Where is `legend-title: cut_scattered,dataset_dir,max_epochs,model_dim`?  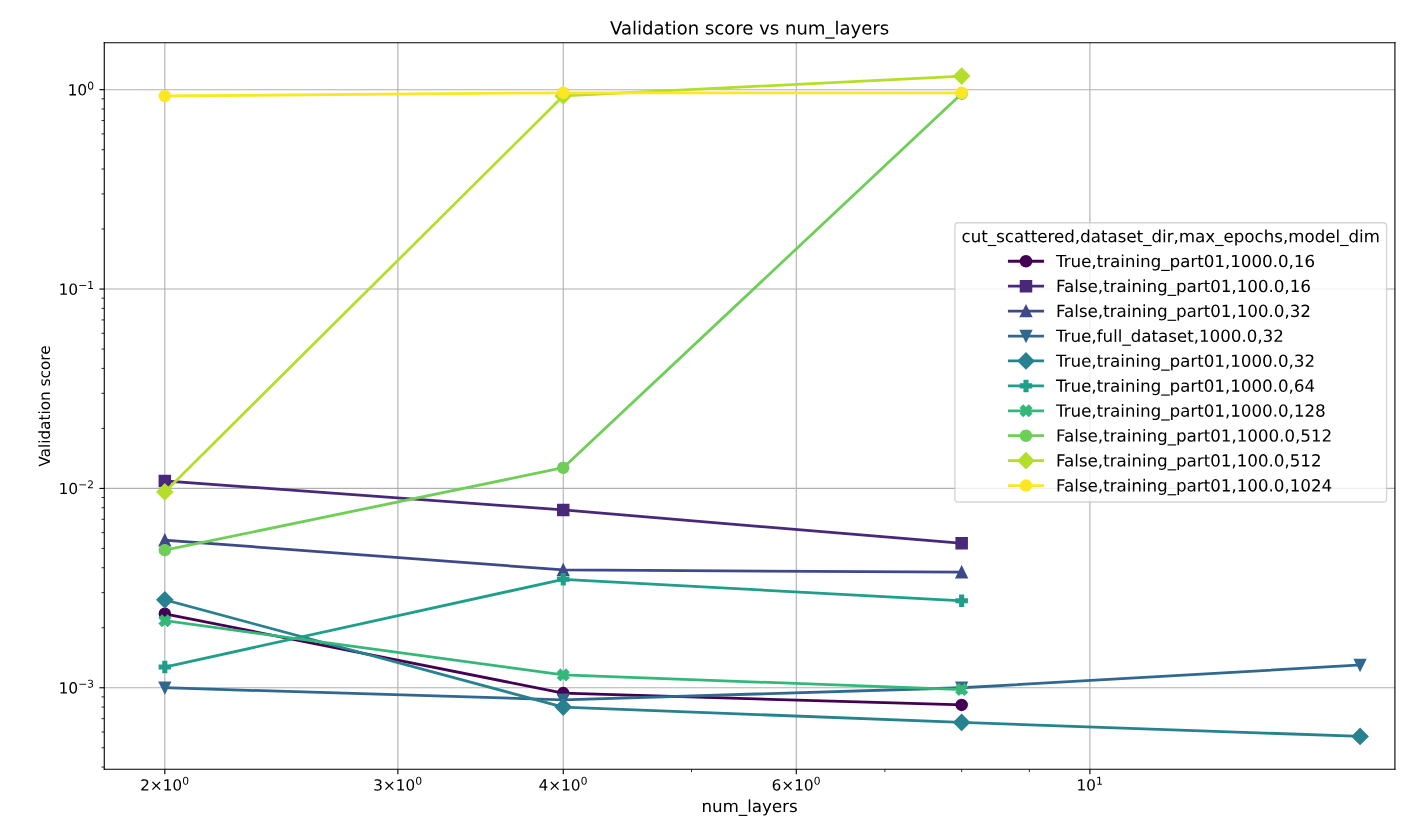
legend-title: cut_scattered,dataset_dir,max_epochs,model_dim is located at coordinates (1170, 238).